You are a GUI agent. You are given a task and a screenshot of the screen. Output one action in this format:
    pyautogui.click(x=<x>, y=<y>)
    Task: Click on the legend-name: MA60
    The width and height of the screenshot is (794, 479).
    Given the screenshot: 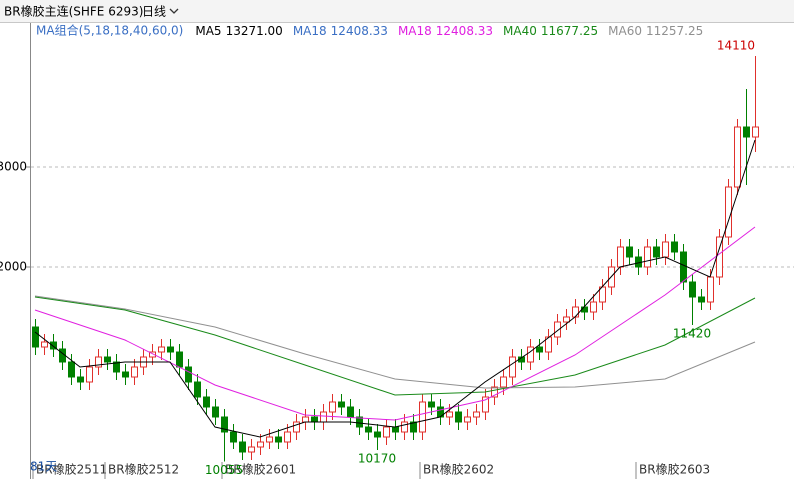 What is the action you would take?
    pyautogui.click(x=625, y=31)
    